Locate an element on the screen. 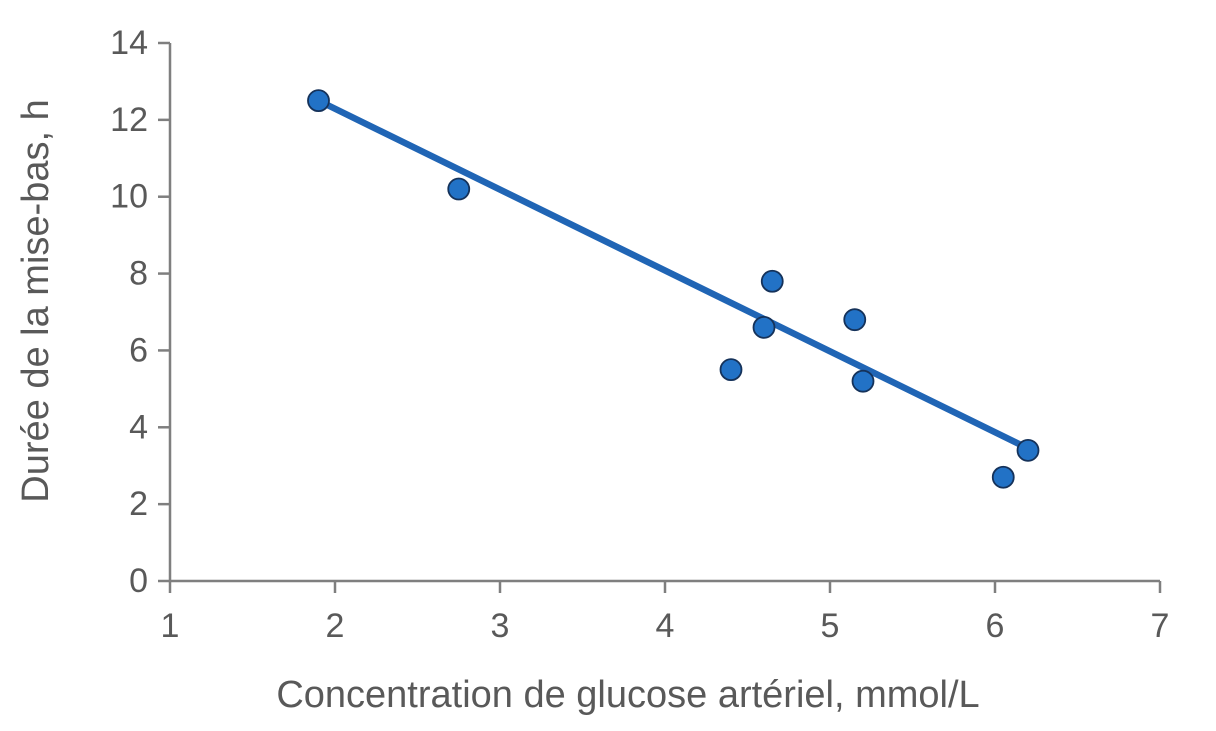 This screenshot has width=1216, height=731. x-tick-label: 1 is located at coordinates (170, 626).